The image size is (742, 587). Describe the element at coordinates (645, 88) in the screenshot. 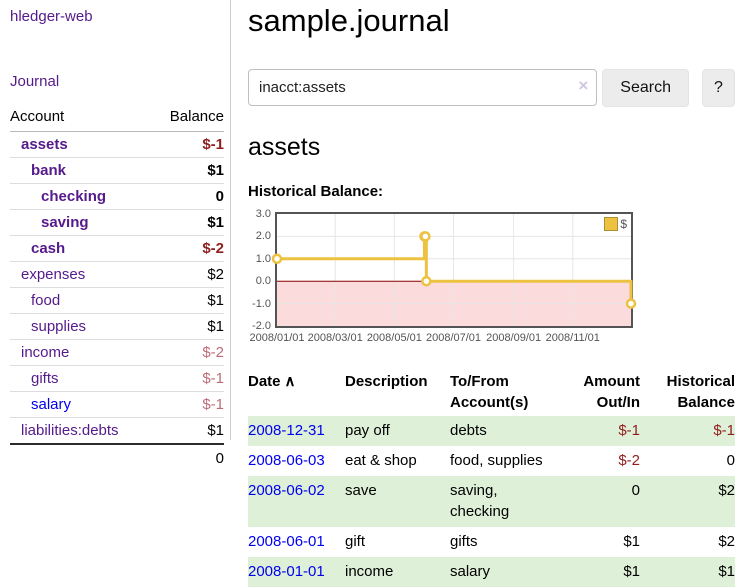

I see `search-button: Search` at that location.